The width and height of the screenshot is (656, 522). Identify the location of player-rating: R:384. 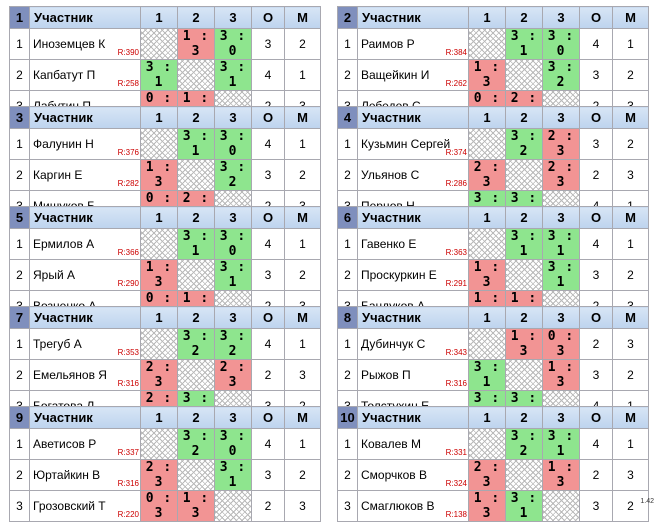
(455, 52).